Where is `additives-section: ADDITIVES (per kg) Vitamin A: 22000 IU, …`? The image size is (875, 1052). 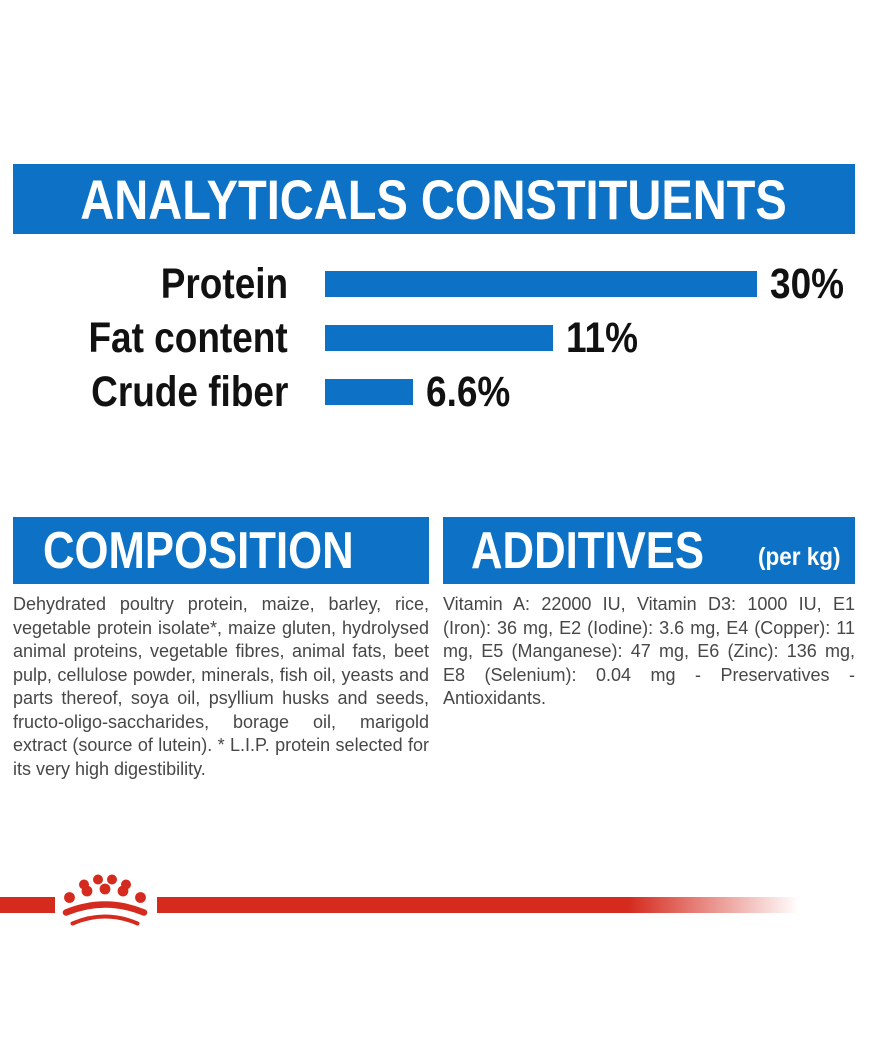 additives-section: ADDITIVES (per kg) Vitamin A: 22000 IU, … is located at coordinates (649, 614).